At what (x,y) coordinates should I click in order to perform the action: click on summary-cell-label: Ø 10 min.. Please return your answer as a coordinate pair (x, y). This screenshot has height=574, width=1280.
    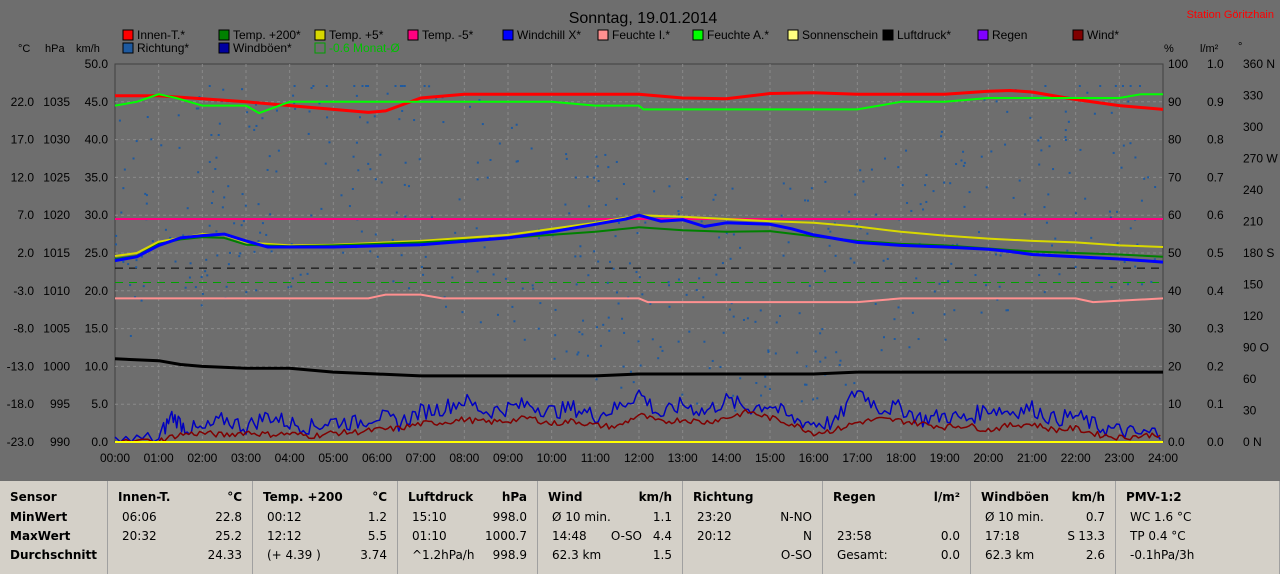
    Looking at the image, I should click on (581, 517).